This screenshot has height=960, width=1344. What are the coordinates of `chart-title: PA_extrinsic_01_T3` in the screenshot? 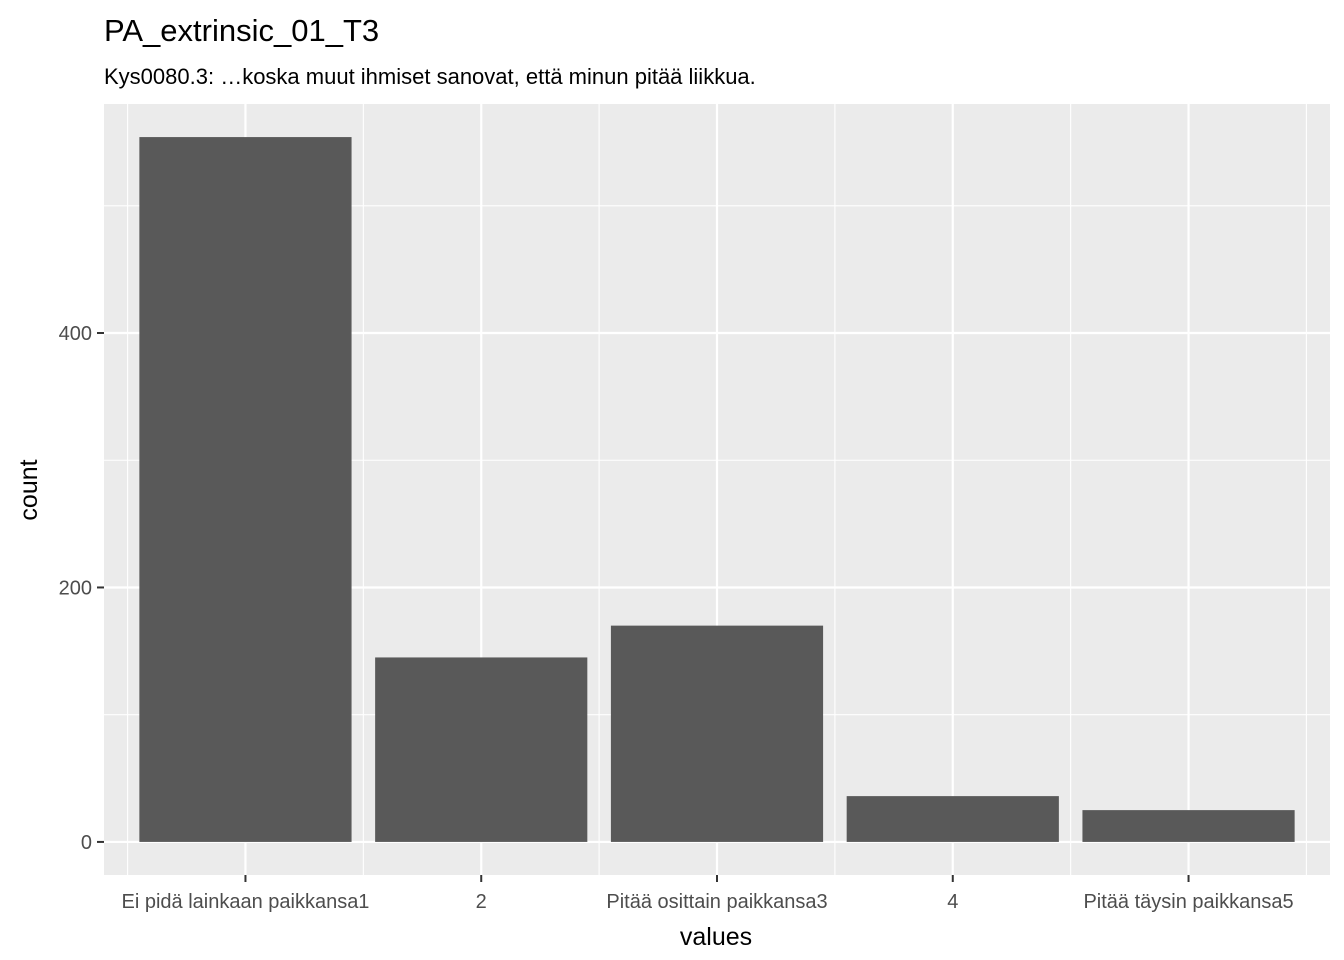 It's located at (241, 30).